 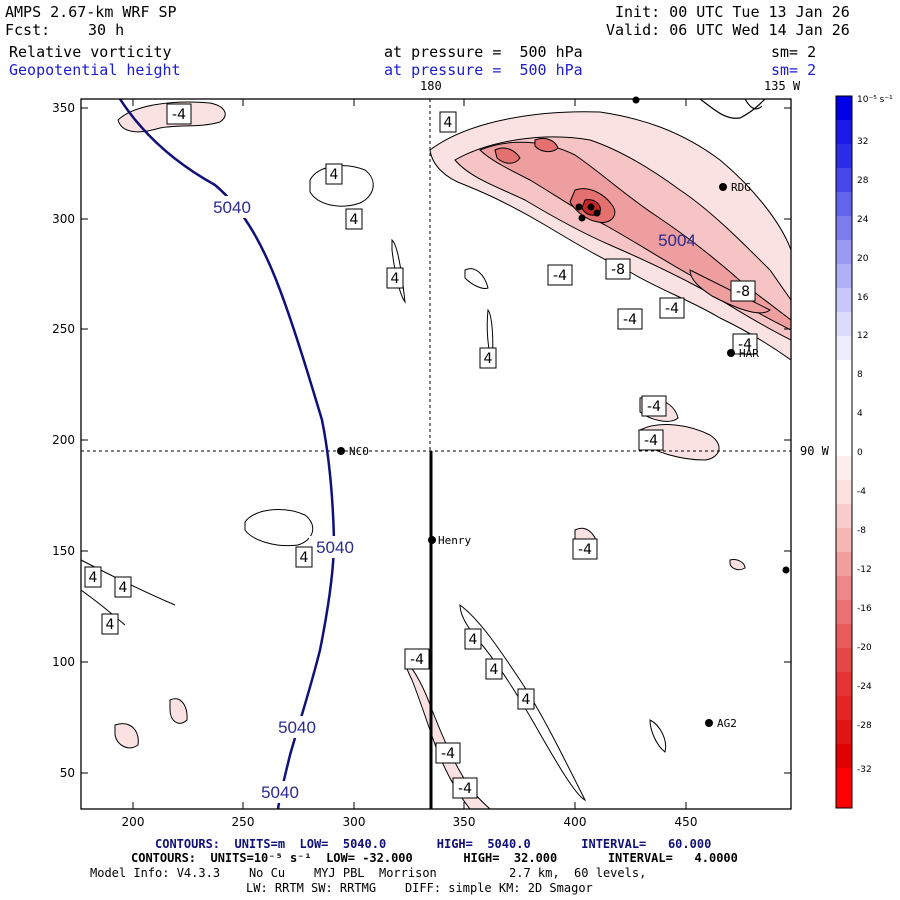 What do you see at coordinates (862, 336) in the screenshot?
I see `colorbar-label: 12` at bounding box center [862, 336].